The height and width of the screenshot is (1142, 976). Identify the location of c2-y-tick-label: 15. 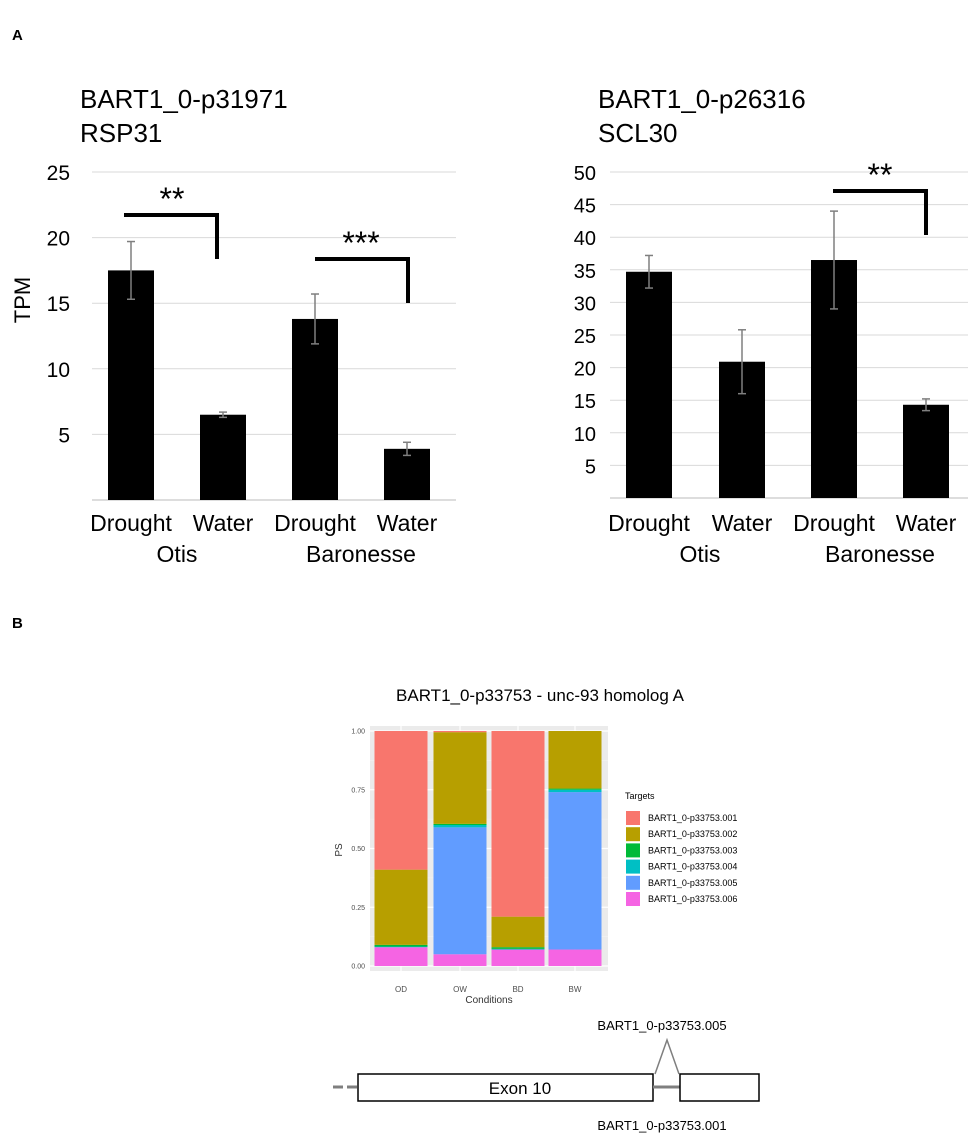
(585, 402).